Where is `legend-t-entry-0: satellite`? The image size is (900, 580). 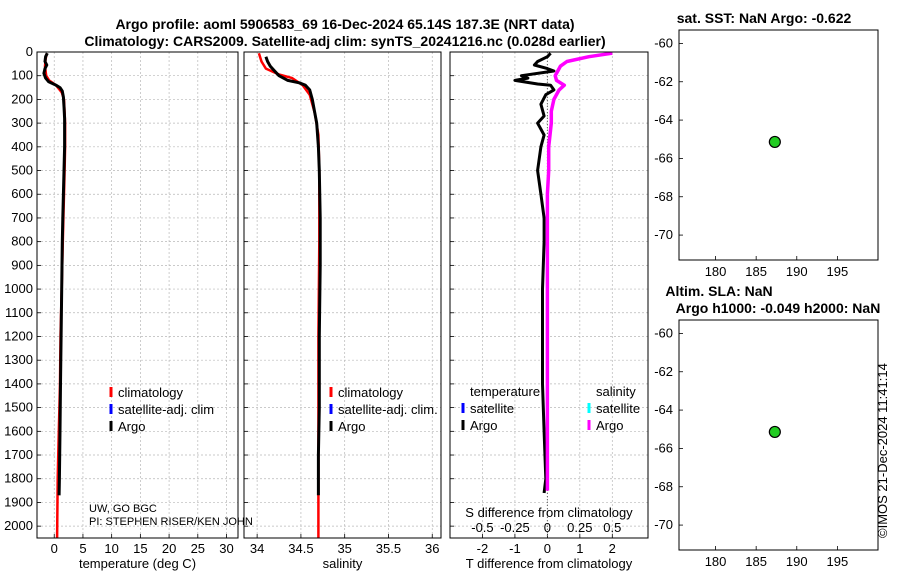
legend-t-entry-0: satellite is located at coordinates (492, 408).